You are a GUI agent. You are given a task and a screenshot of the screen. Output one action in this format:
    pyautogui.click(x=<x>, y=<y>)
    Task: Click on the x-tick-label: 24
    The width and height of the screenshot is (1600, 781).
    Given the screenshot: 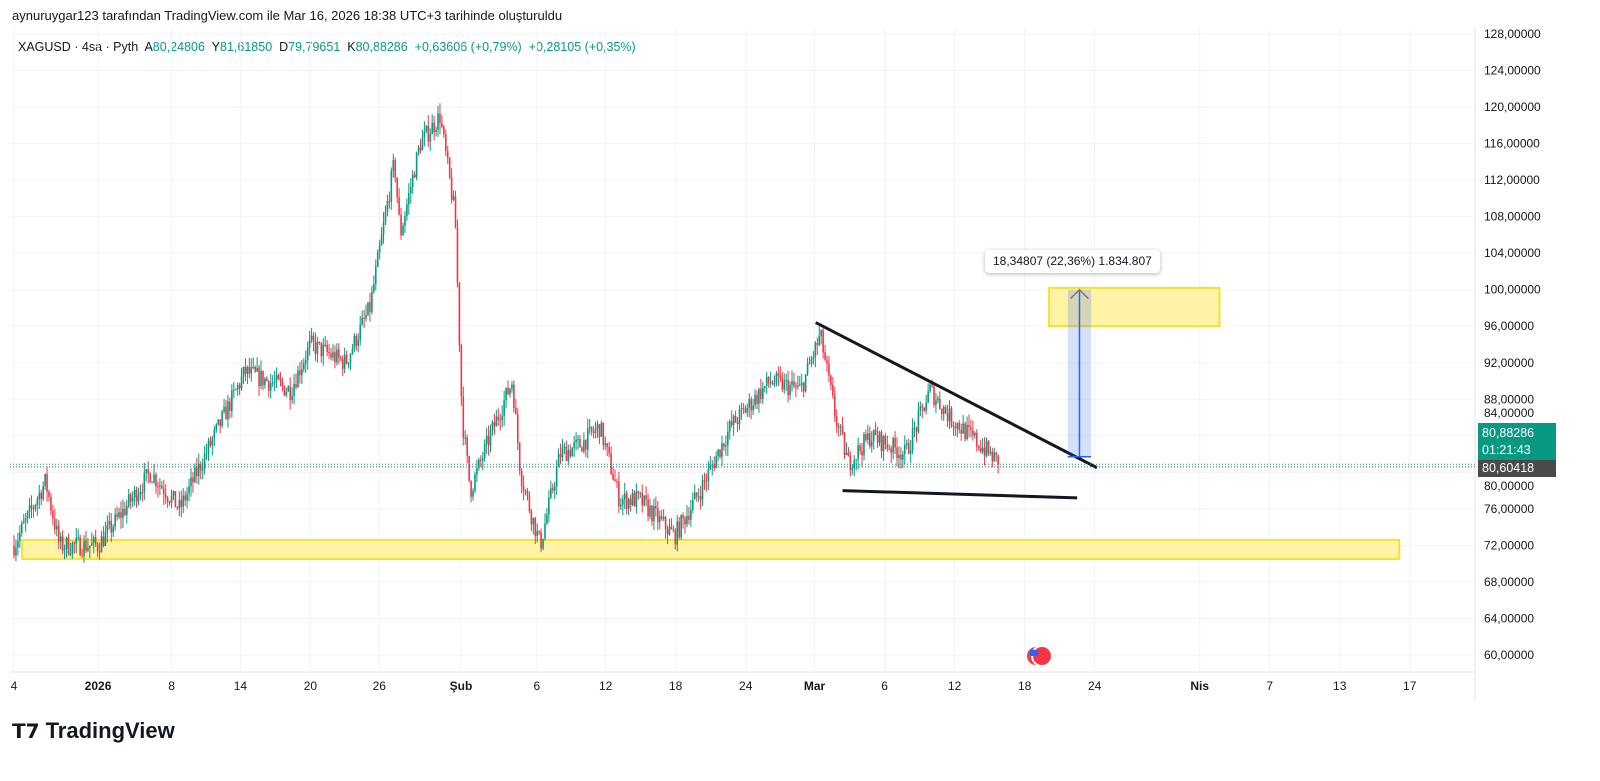 What is the action you would take?
    pyautogui.click(x=746, y=686)
    